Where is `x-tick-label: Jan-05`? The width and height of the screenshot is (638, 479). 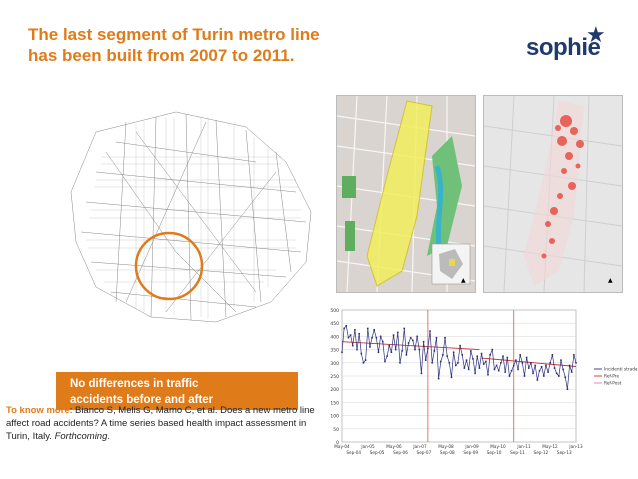 x-tick-label: Jan-05 is located at coordinates (367, 446).